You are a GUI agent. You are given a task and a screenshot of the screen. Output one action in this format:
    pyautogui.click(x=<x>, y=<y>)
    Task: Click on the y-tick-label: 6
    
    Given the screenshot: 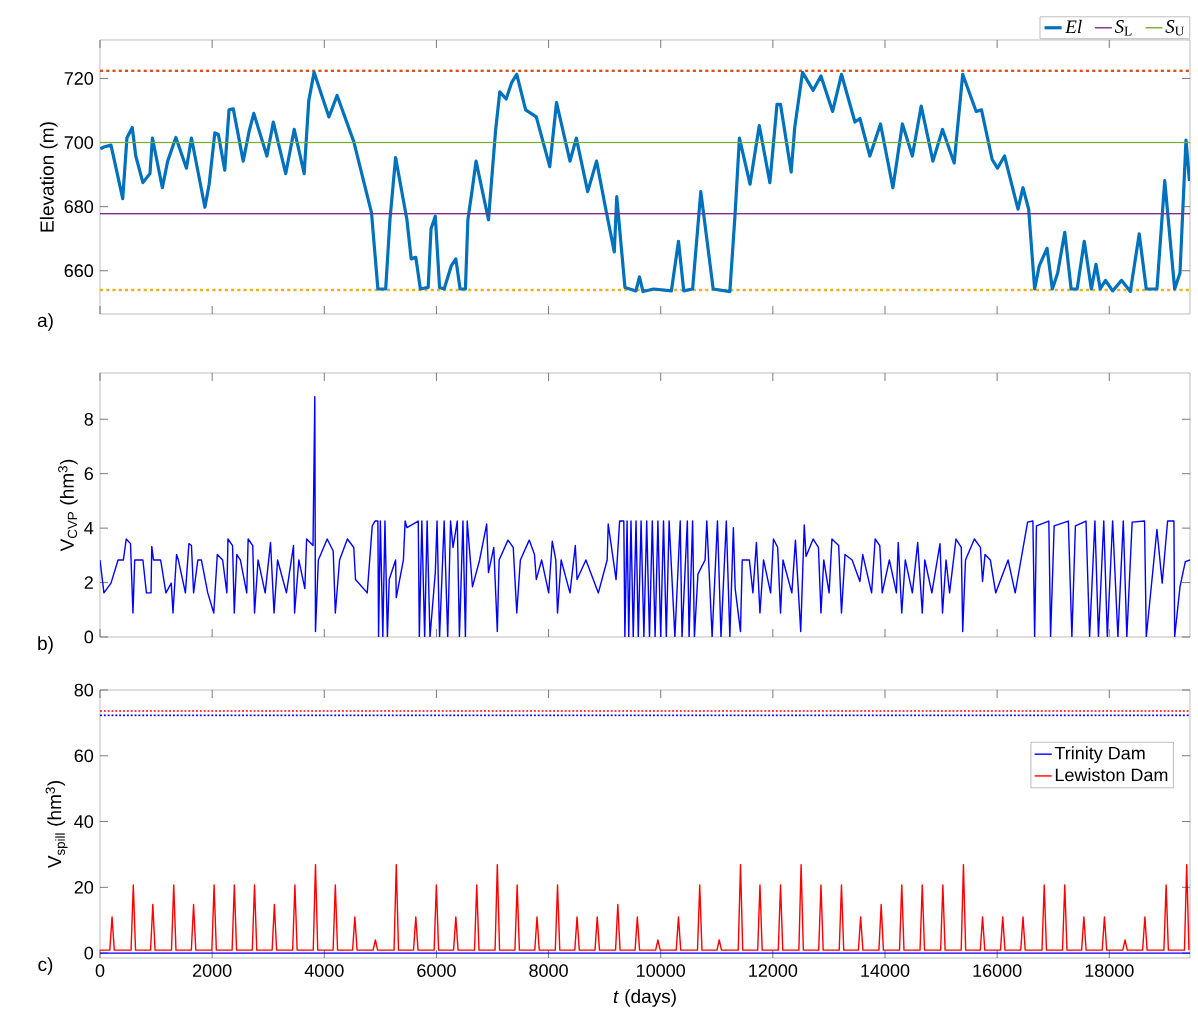 What is the action you would take?
    pyautogui.click(x=89, y=474)
    